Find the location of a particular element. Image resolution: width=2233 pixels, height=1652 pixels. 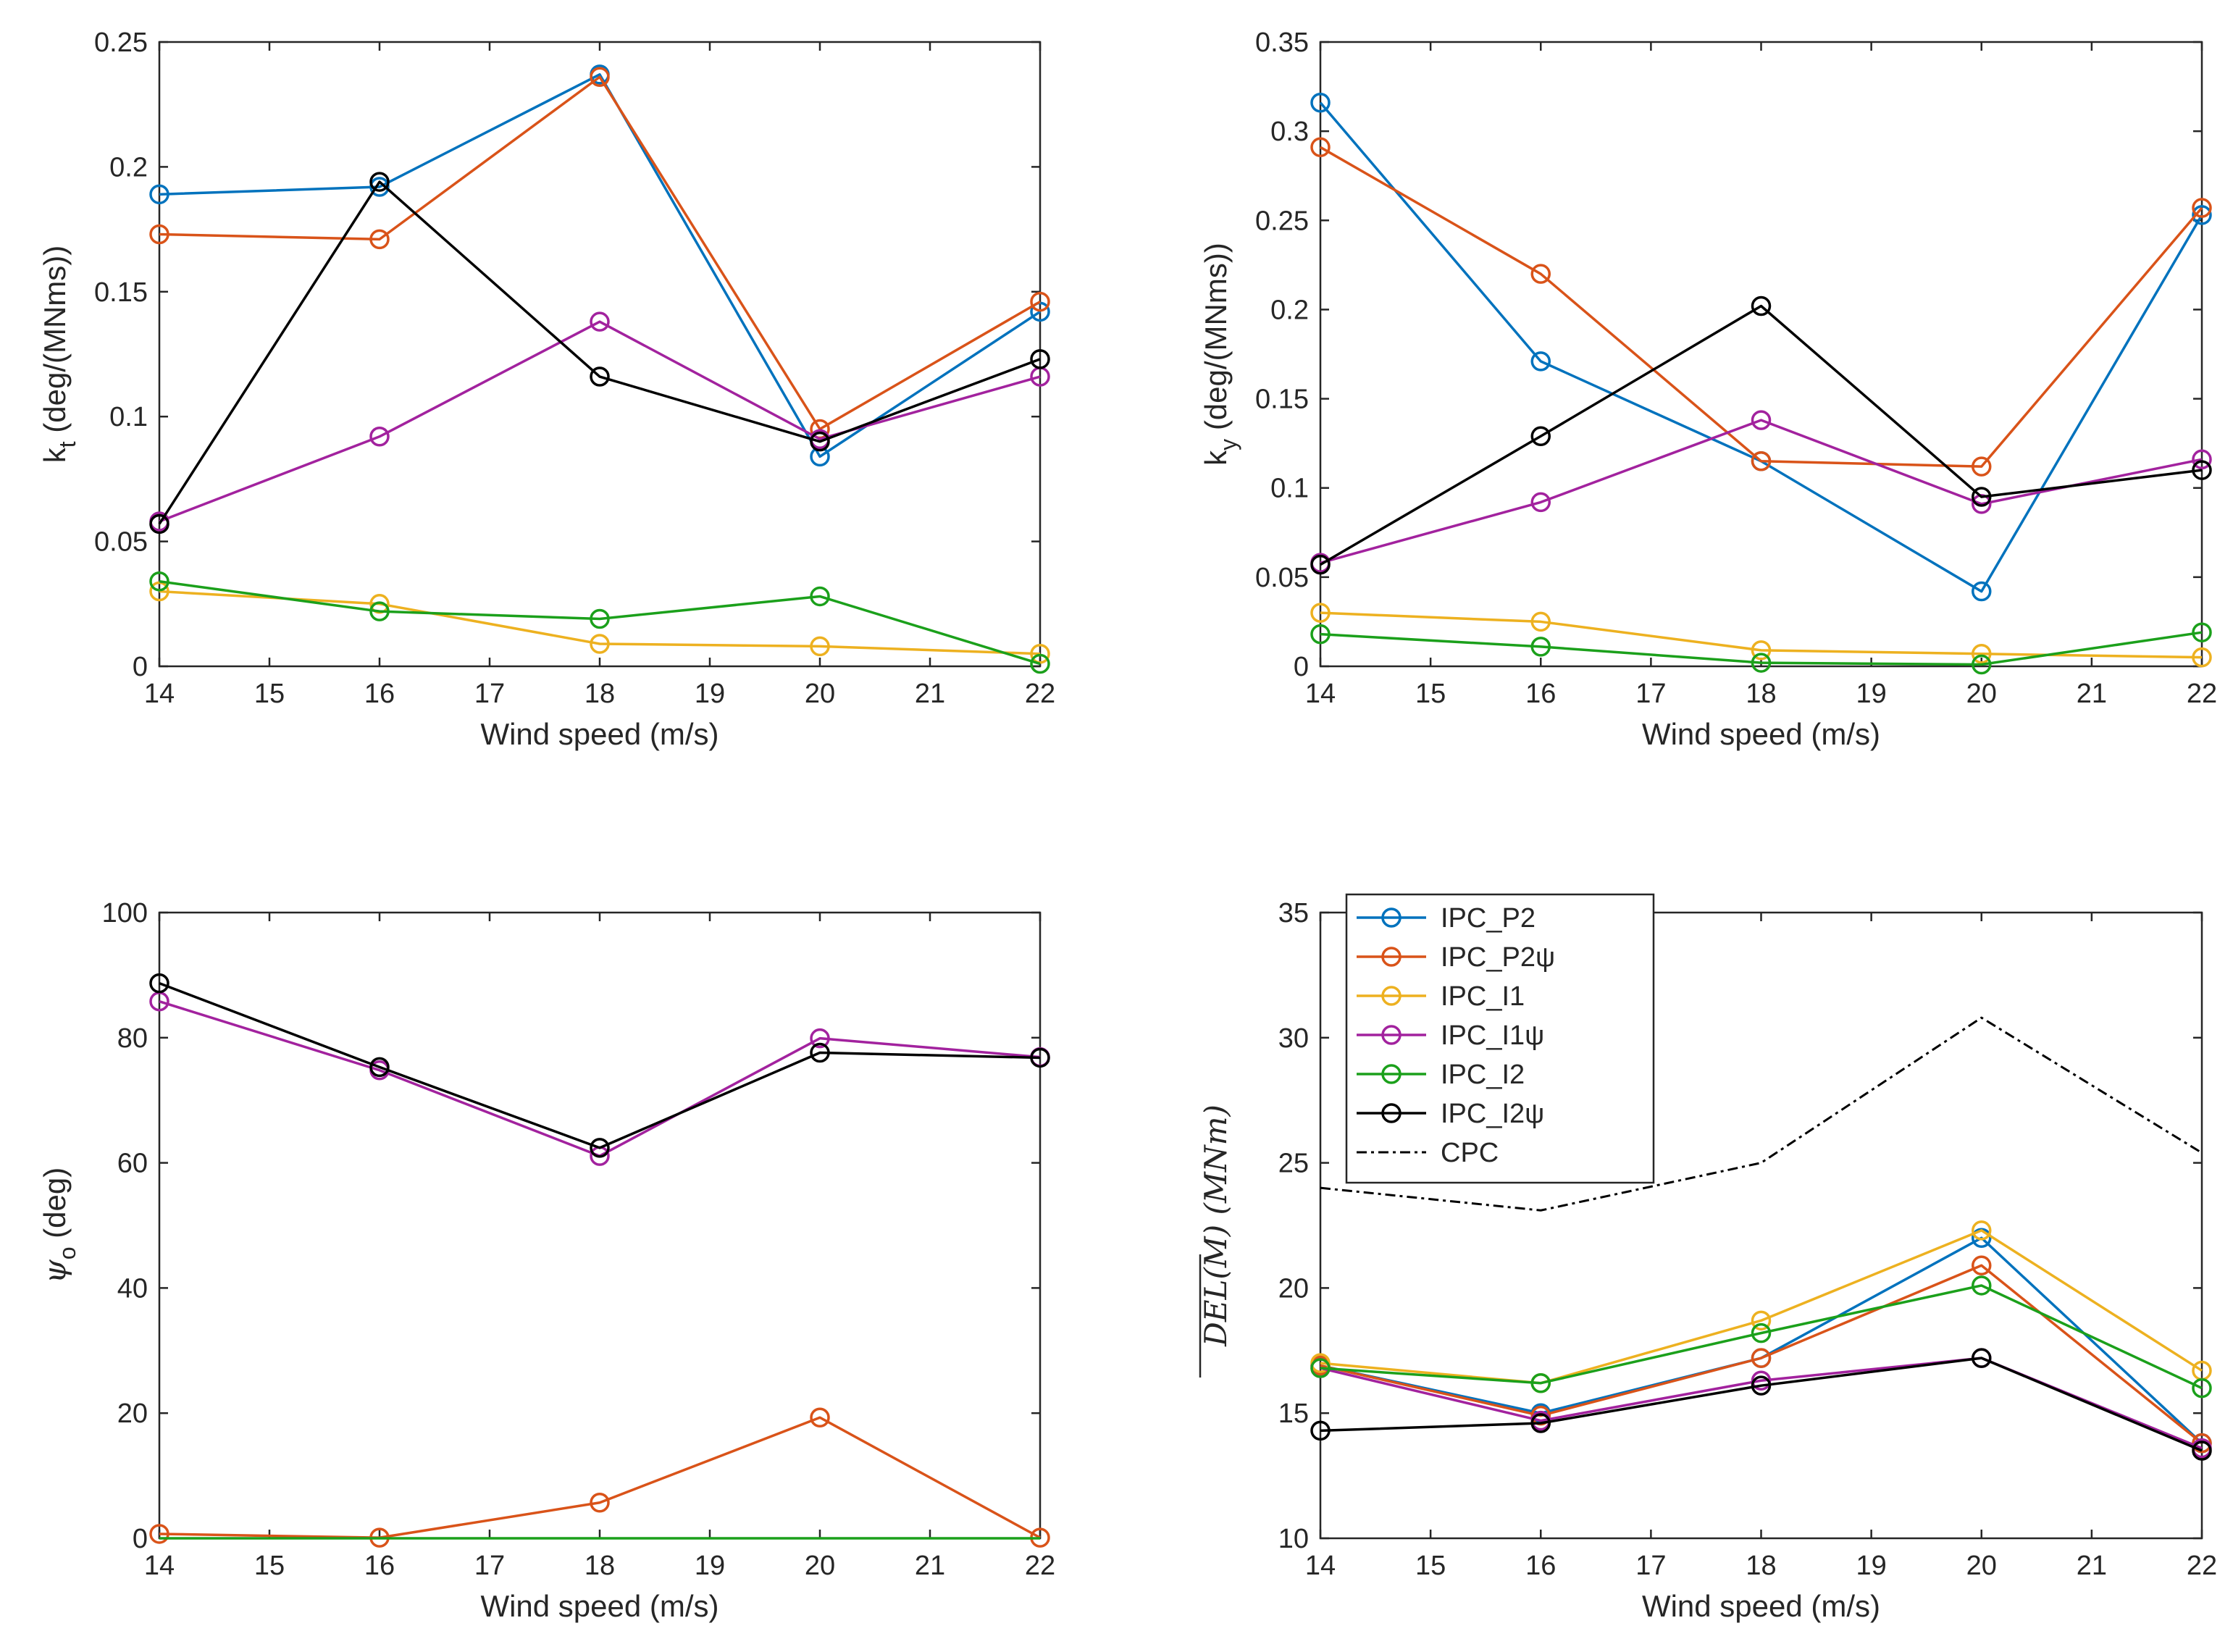

x-axis-label: Wind speed (m/s) is located at coordinates (1761, 734).